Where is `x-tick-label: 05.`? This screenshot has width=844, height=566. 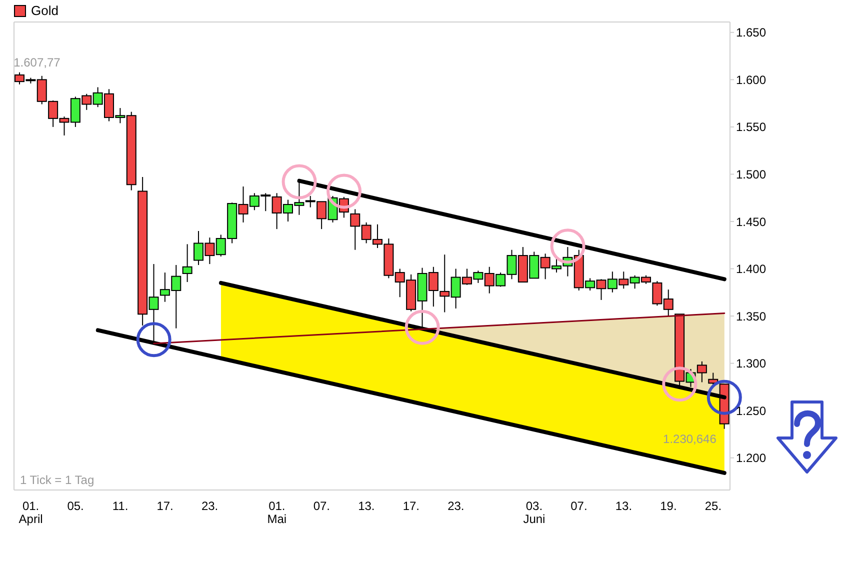
x-tick-label: 05. is located at coordinates (75, 506).